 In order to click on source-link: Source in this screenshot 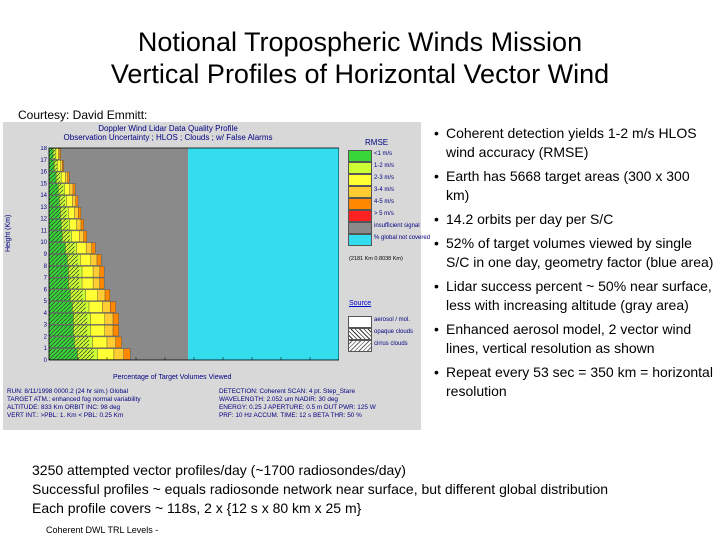, I will do `click(360, 303)`.